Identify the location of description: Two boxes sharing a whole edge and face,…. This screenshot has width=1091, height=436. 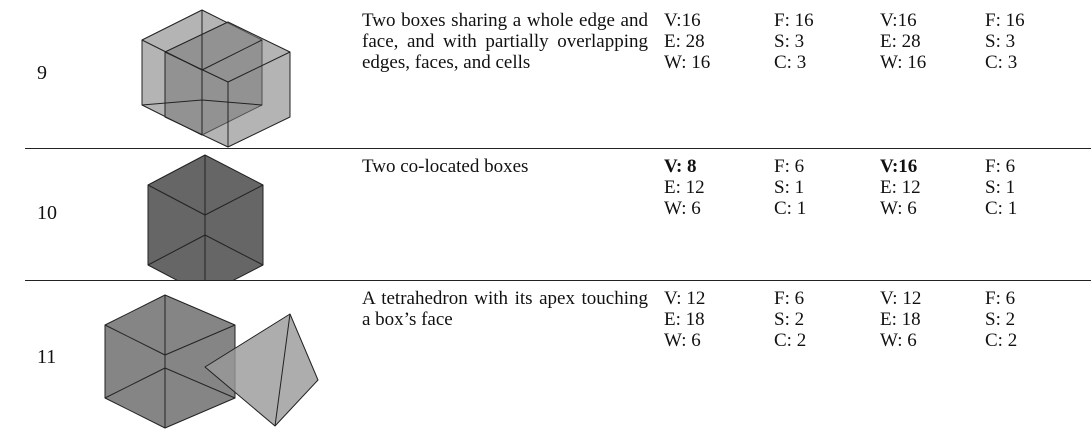
(505, 41).